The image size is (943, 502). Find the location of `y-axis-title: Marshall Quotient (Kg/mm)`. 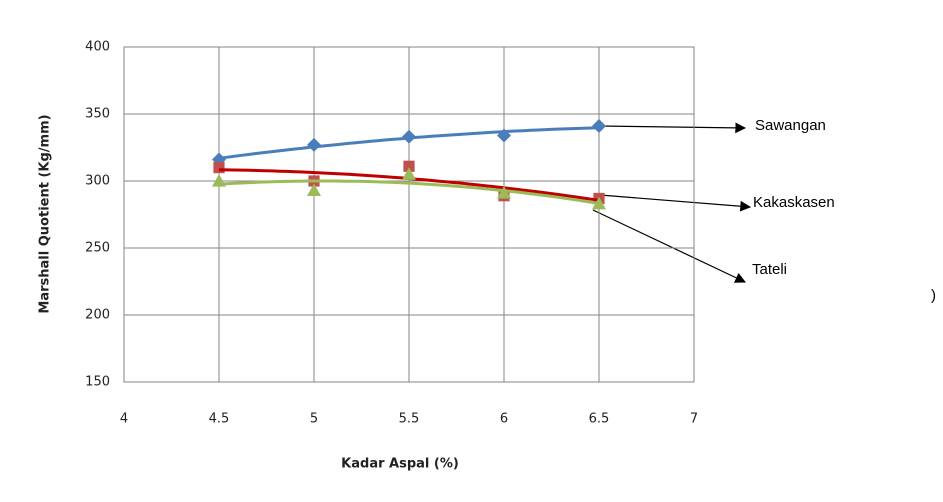

y-axis-title: Marshall Quotient (Kg/mm) is located at coordinates (45, 213).